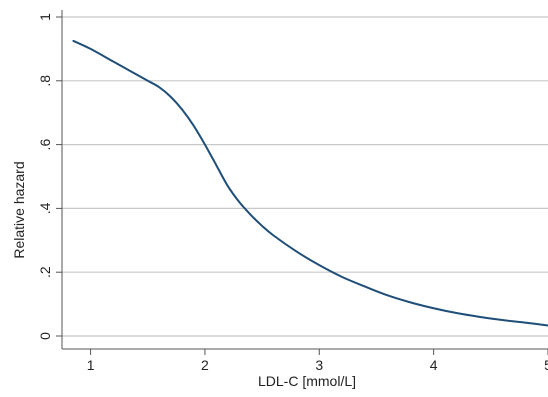 This screenshot has height=397, width=548. I want to click on y-tick-label: 0, so click(45, 336).